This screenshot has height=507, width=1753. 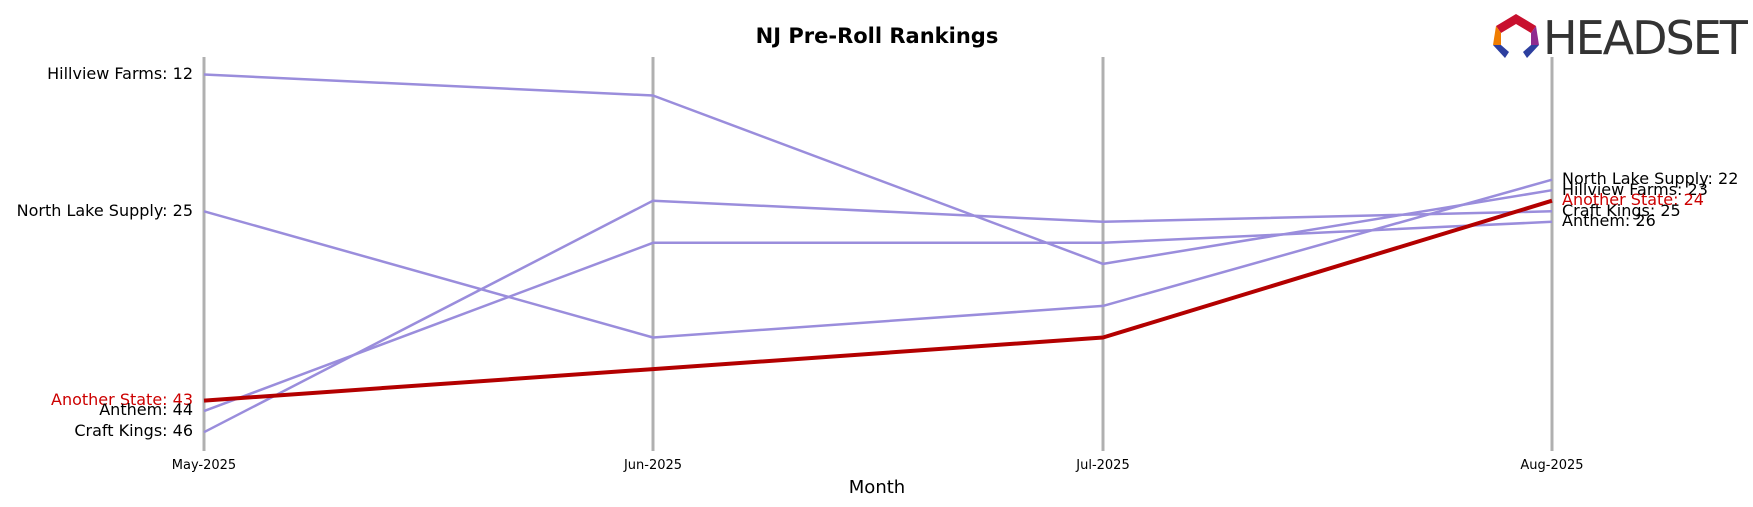 I want to click on headset-logo-mark, so click(x=1516, y=36).